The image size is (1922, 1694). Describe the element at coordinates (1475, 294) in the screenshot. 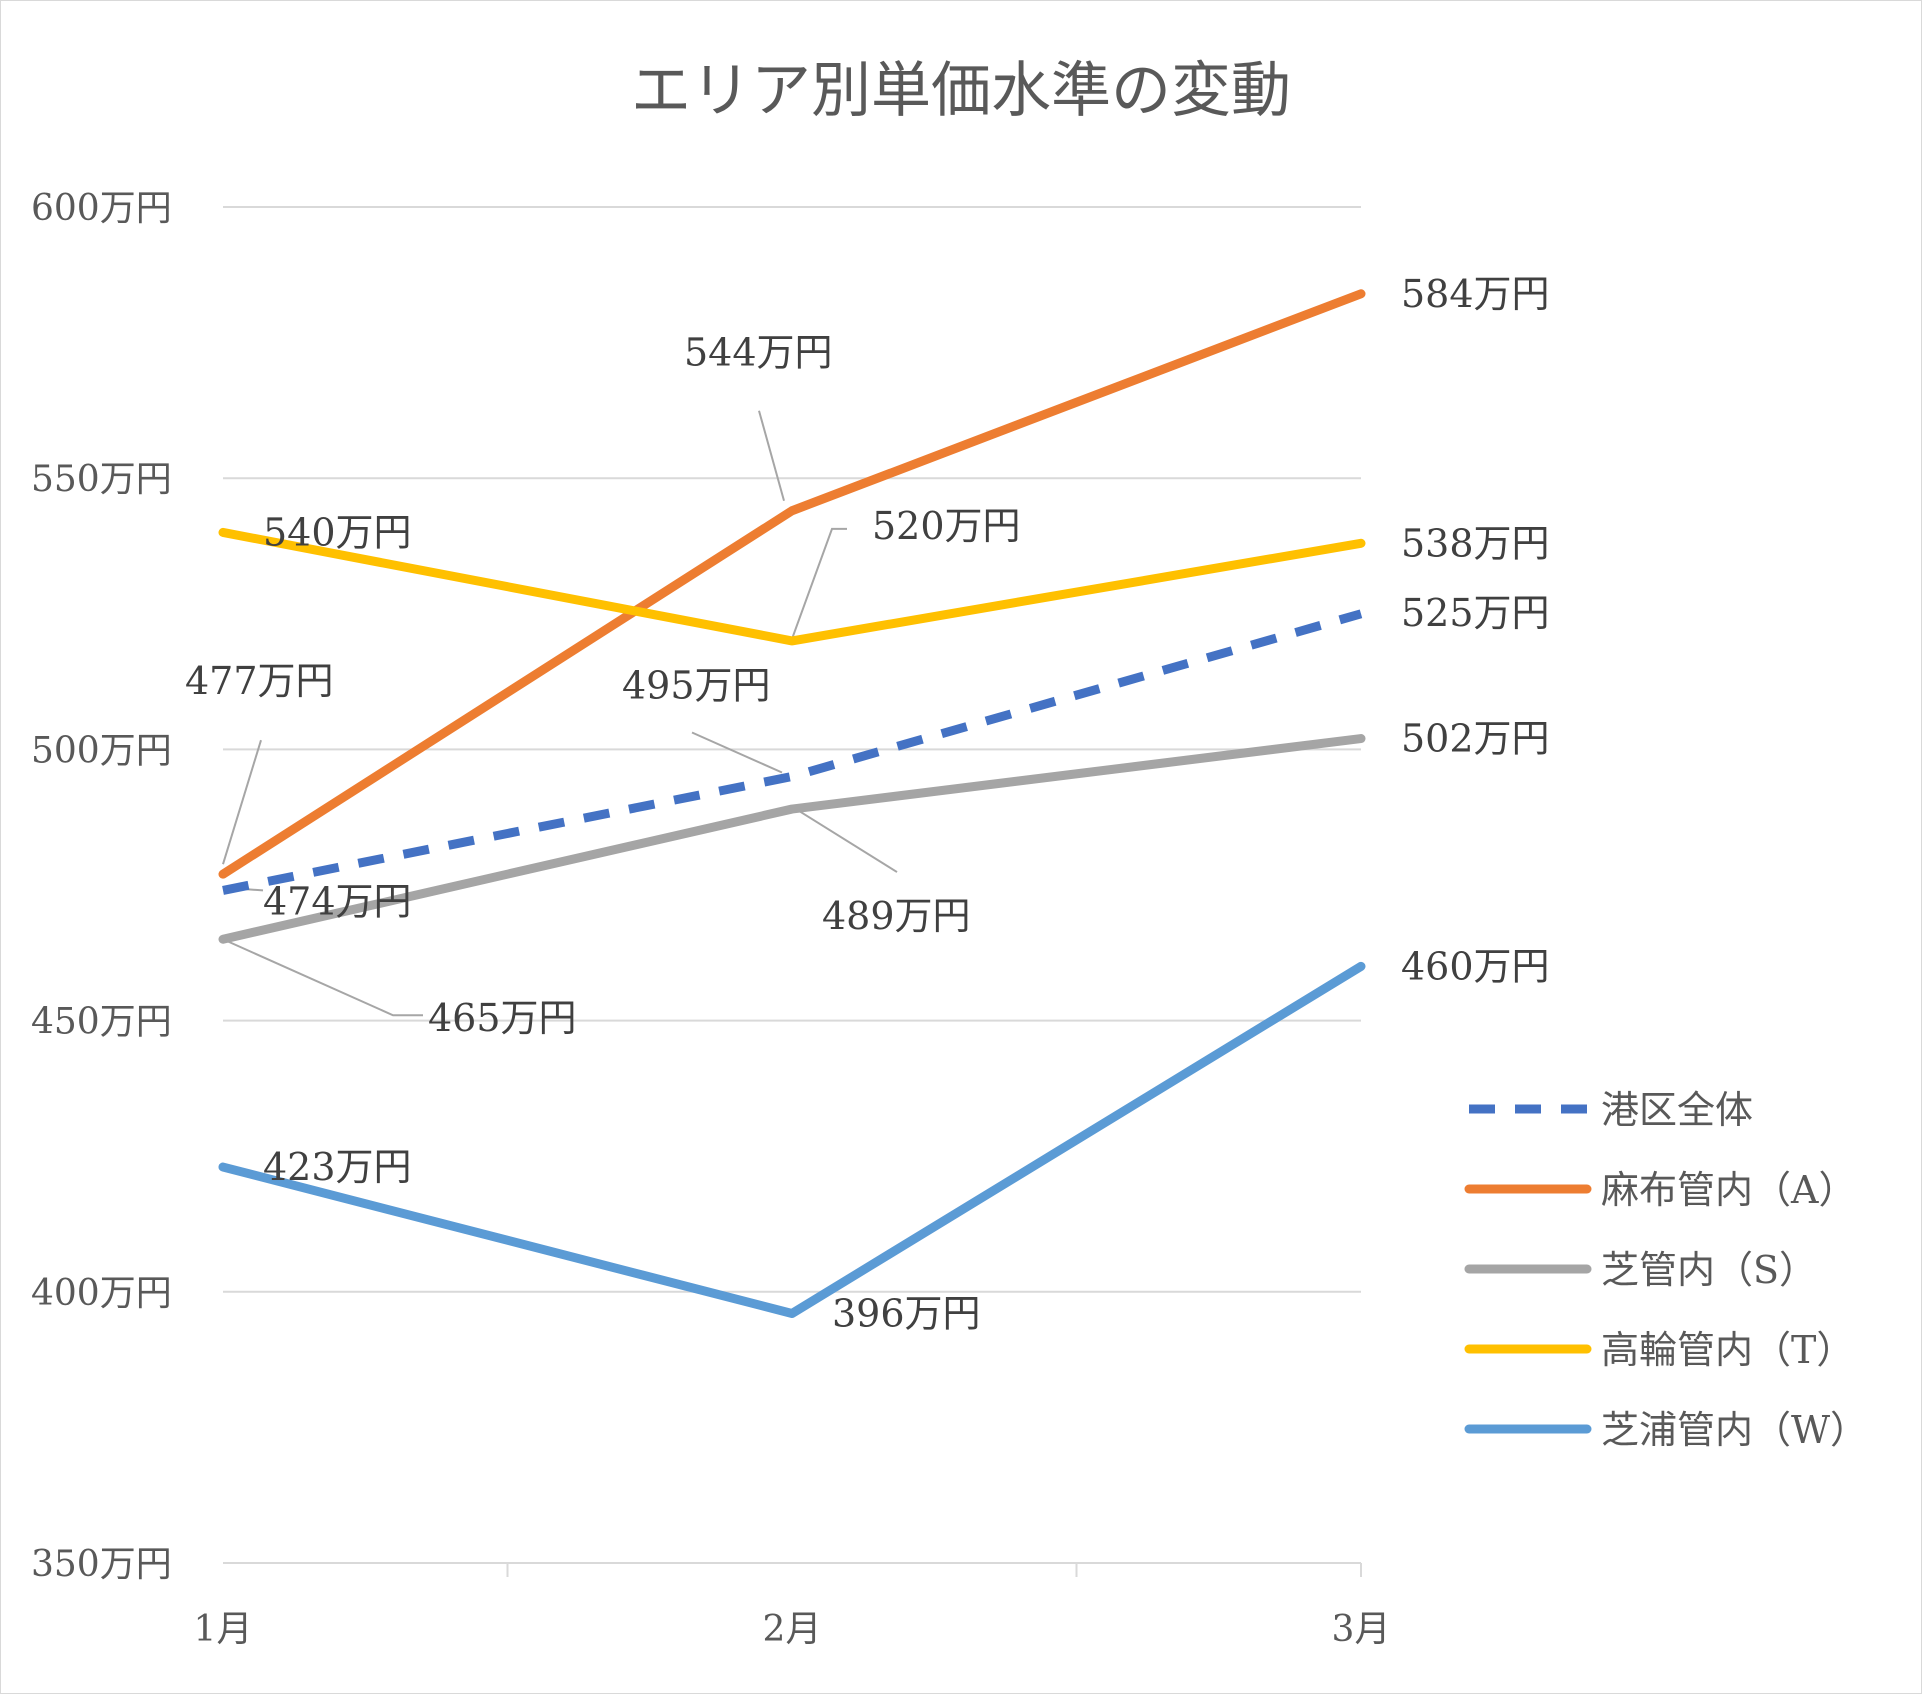

I see `data-label: 584万円` at that location.